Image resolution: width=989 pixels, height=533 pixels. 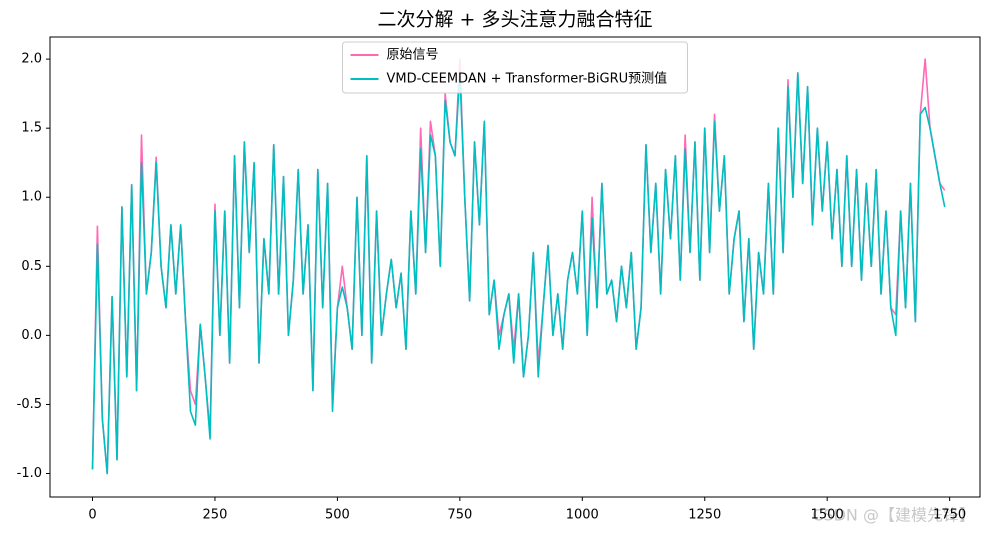 I want to click on y-tick-label: -0.5, so click(x=29, y=404).